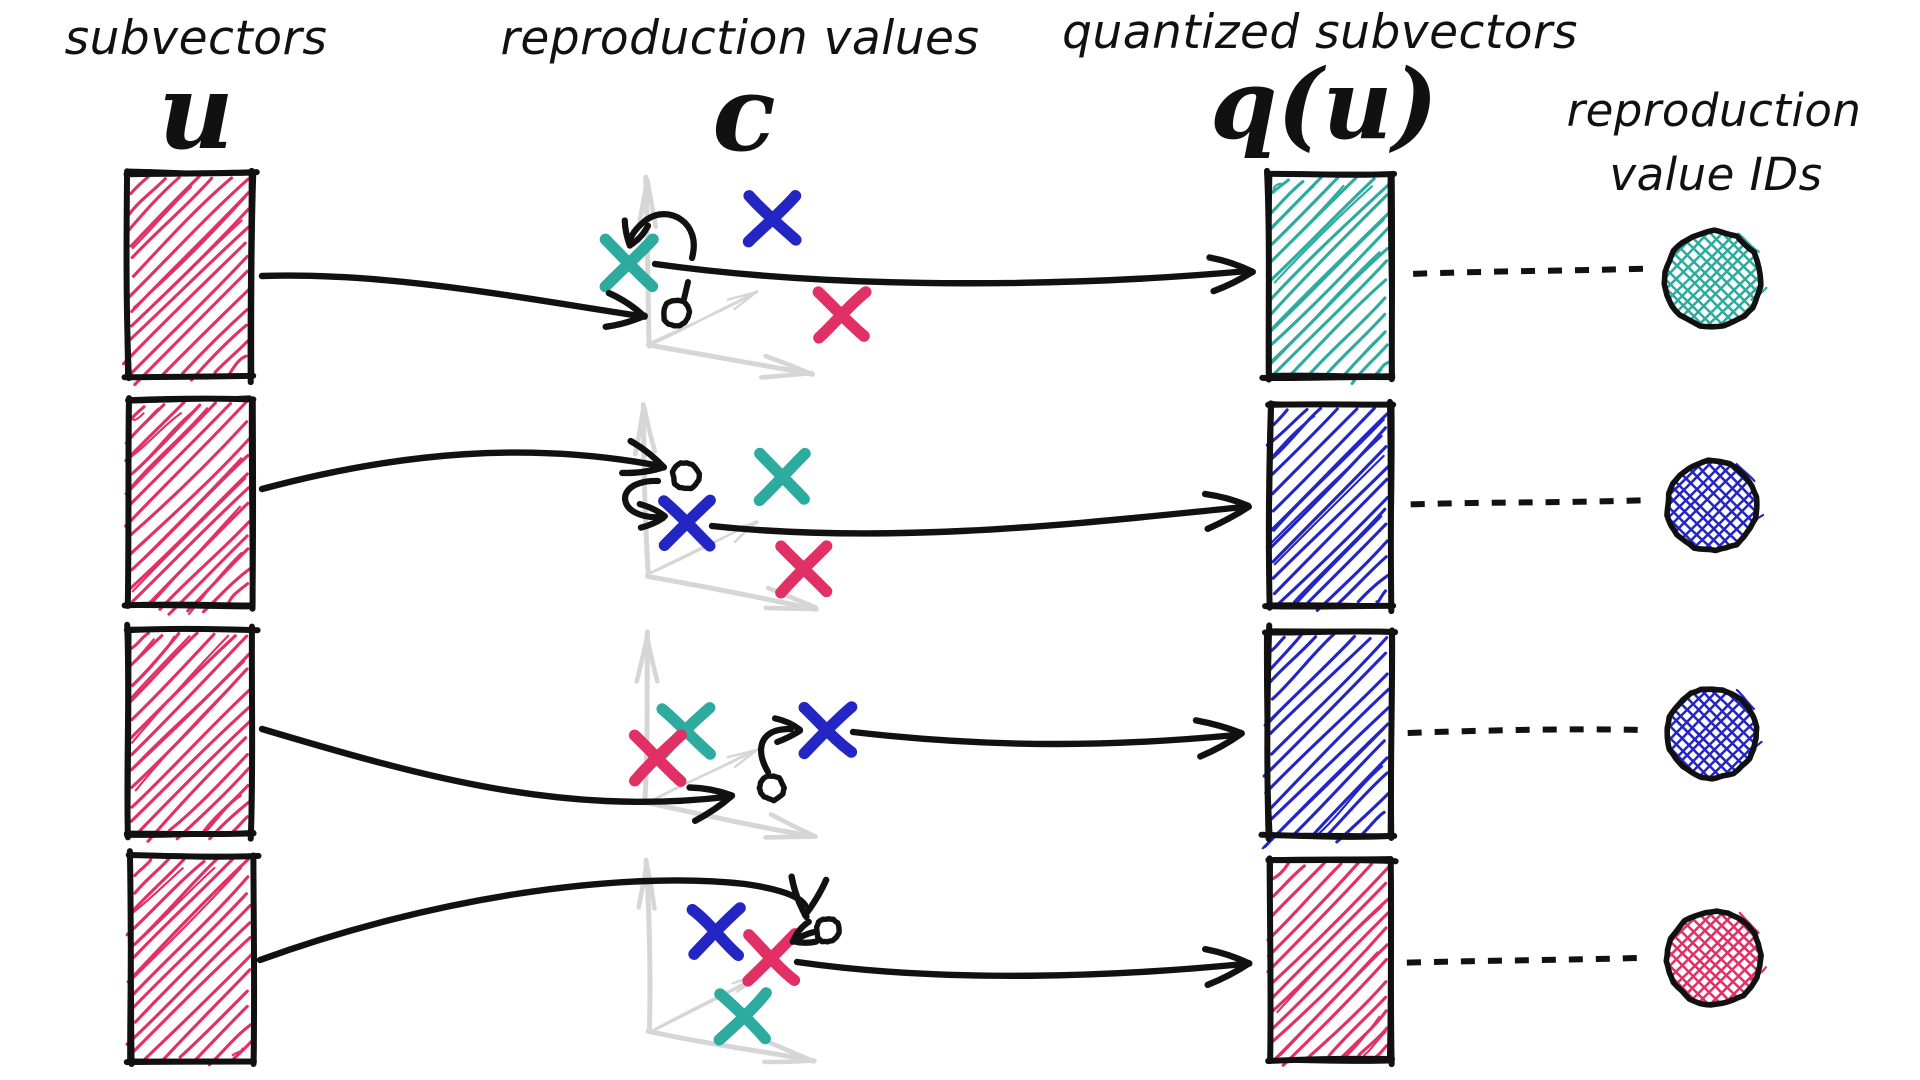  Describe the element at coordinates (1233, 281) in the screenshot. I see `quantize-arrow-1-head` at that location.